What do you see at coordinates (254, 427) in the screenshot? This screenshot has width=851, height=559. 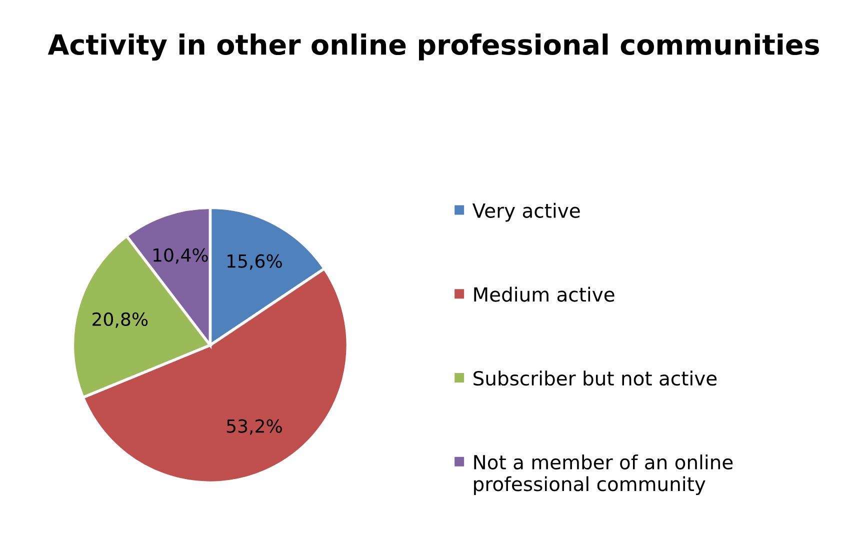 I see `data-label: 53,2%` at bounding box center [254, 427].